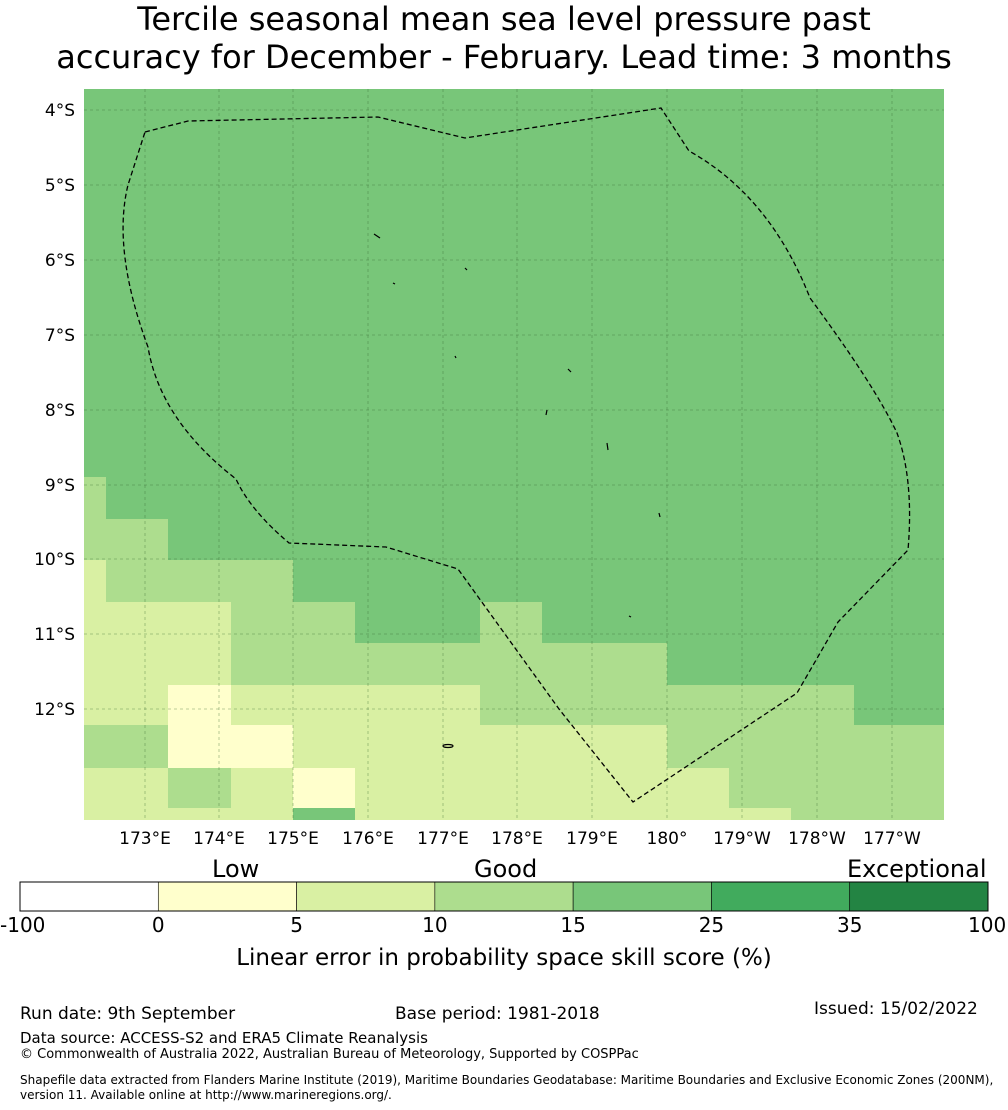 The height and width of the screenshot is (1110, 1008). What do you see at coordinates (517, 491) in the screenshot?
I see `islands` at bounding box center [517, 491].